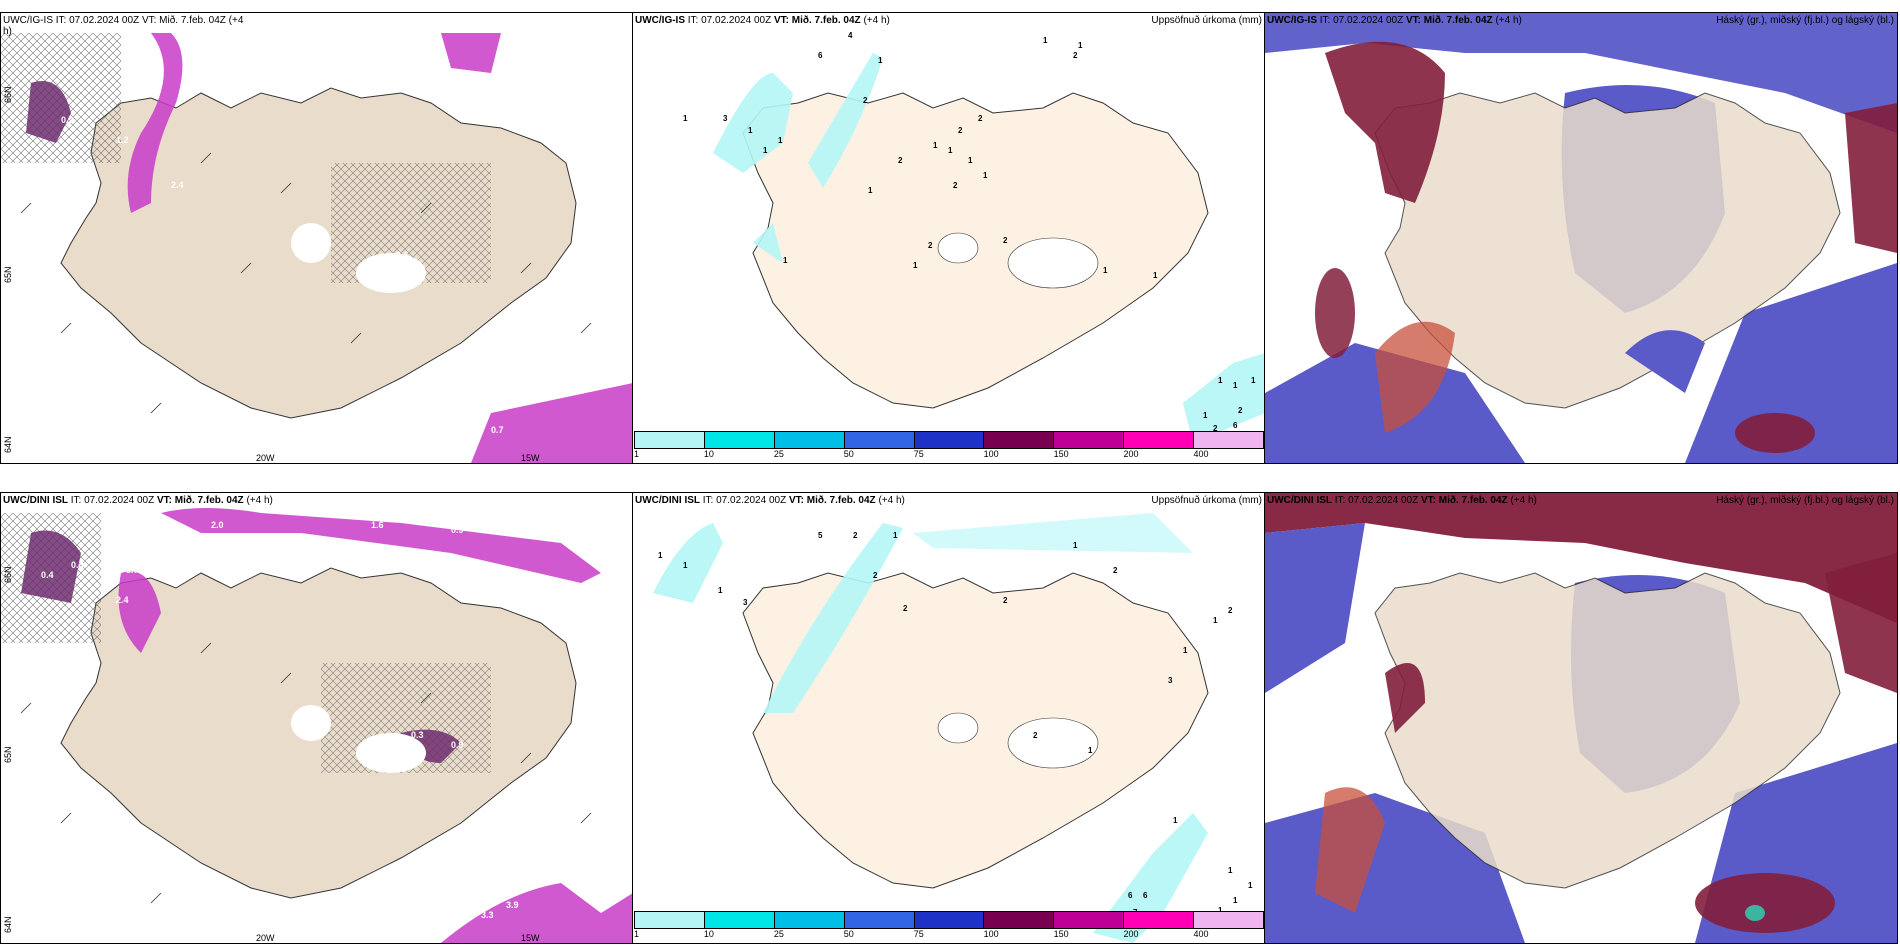  I want to click on svg-text: 5, so click(820, 535).